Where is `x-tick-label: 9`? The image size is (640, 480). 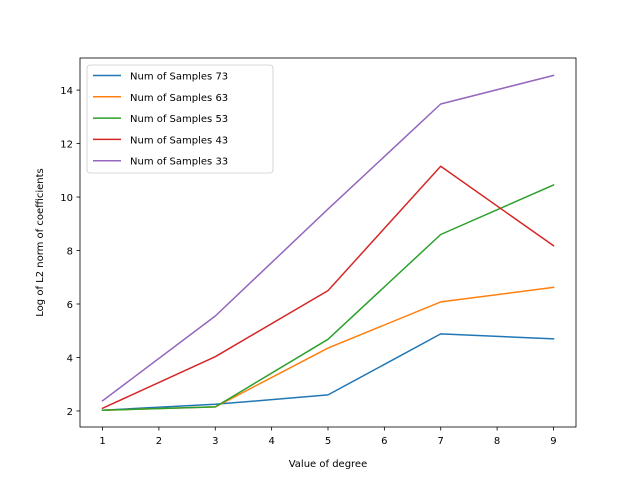 x-tick-label: 9 is located at coordinates (553, 441).